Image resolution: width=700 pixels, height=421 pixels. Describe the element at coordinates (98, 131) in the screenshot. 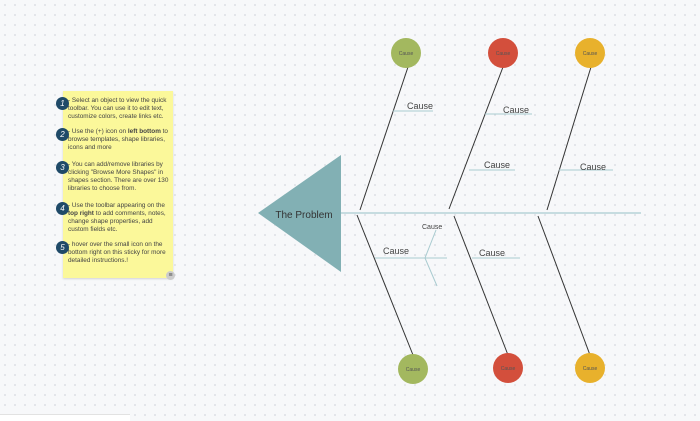

I see `note-text: - Use the (+) icon on` at that location.